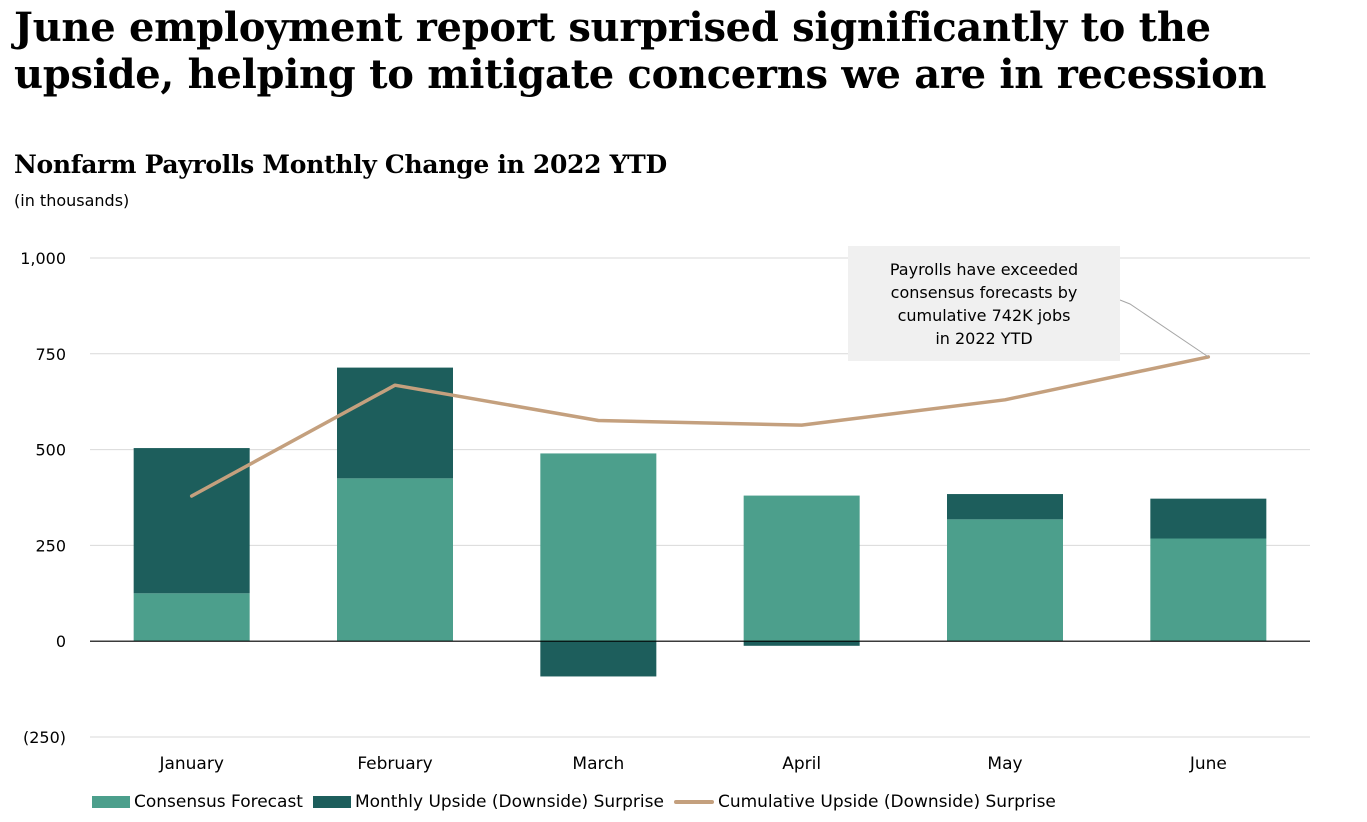 The width and height of the screenshot is (1367, 822). I want to click on y-tick-label: 500, so click(50, 450).